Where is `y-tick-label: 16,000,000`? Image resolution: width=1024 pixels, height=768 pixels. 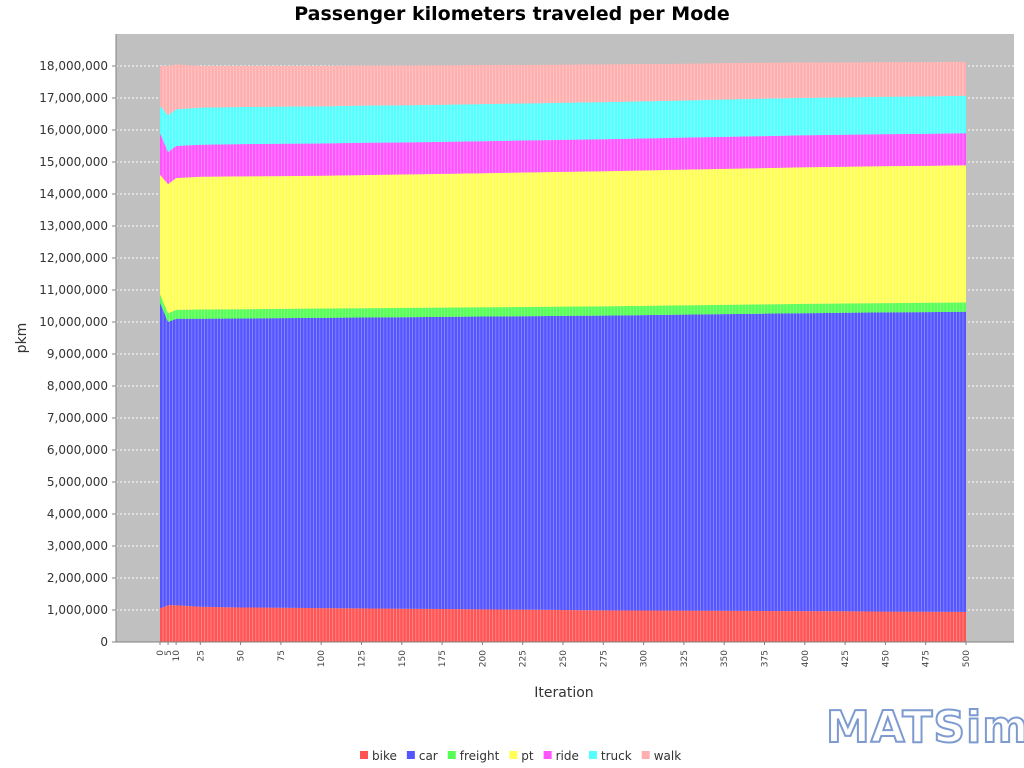 y-tick-label: 16,000,000 is located at coordinates (73, 130).